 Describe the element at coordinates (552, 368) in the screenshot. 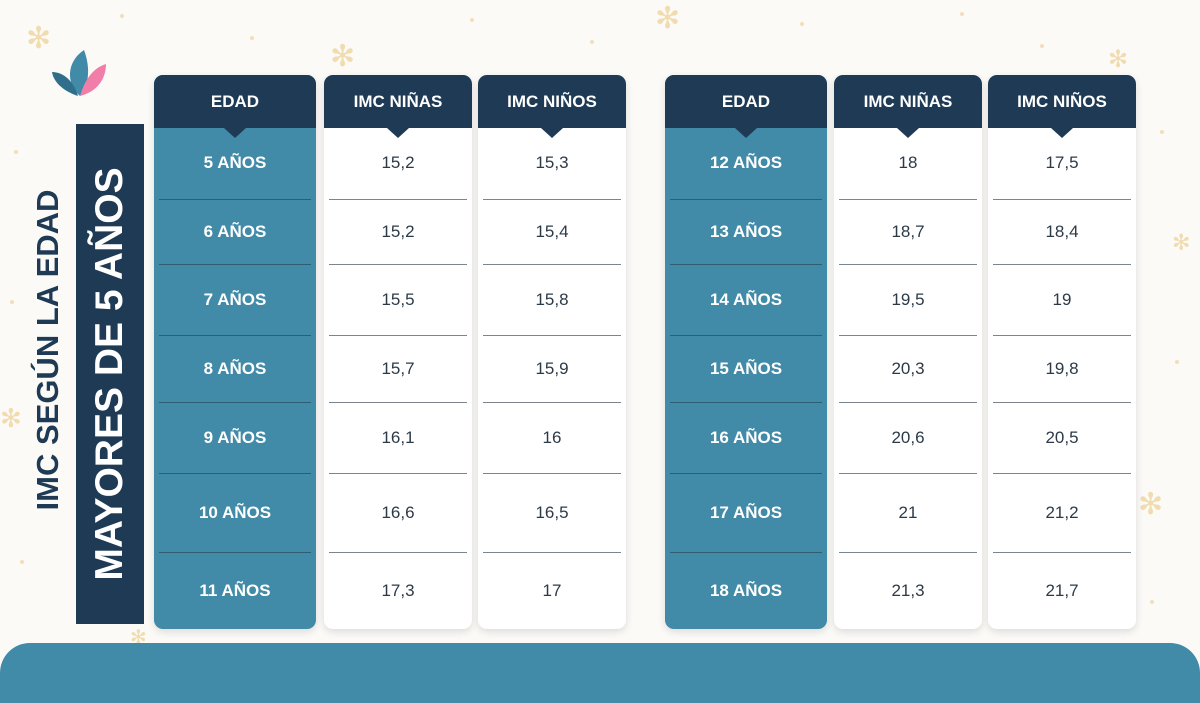

I see `table-cell: 15,9` at that location.